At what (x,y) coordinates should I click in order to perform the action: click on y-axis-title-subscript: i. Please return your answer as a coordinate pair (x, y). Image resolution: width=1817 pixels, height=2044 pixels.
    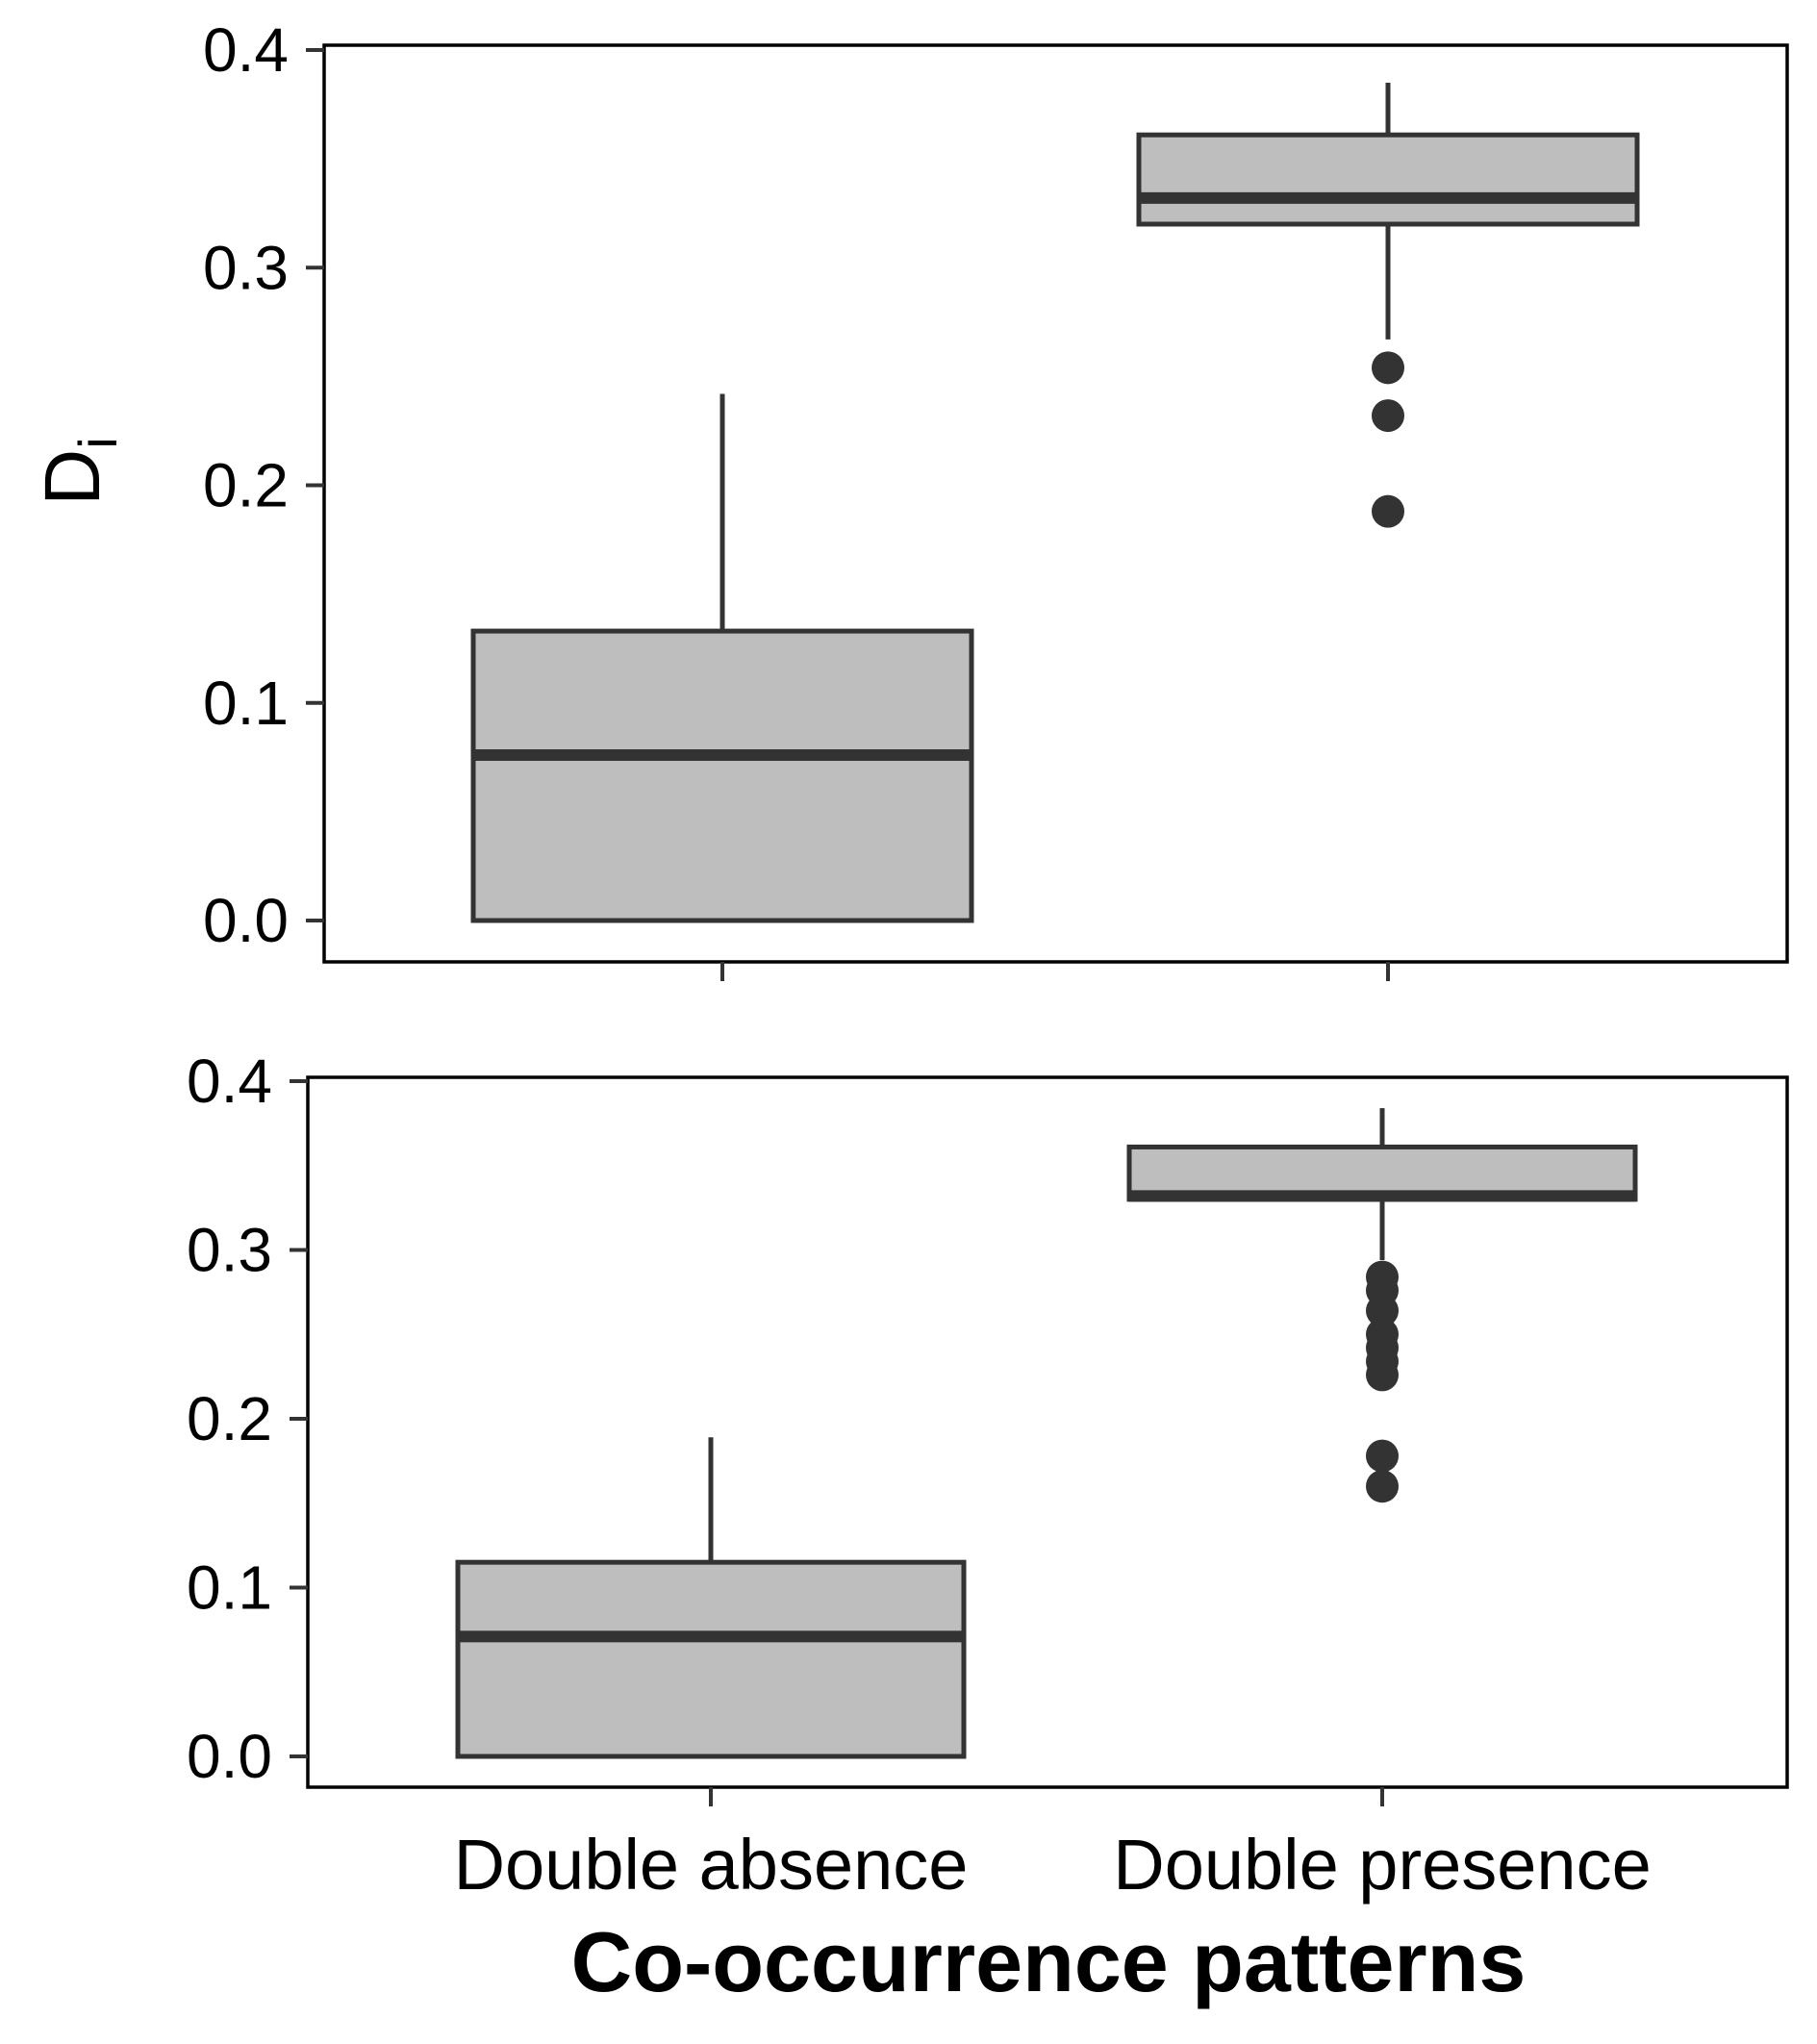
    Looking at the image, I should click on (97, 442).